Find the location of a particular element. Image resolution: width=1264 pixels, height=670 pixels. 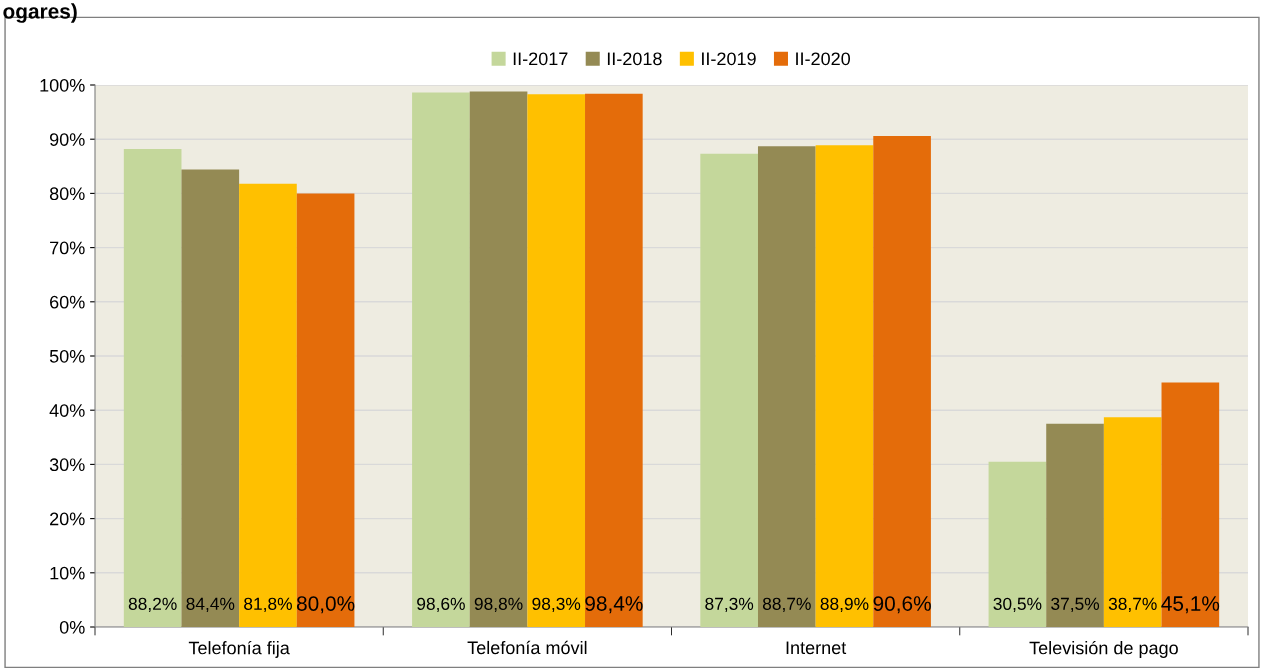

legend-label: II-2017 is located at coordinates (540, 59).